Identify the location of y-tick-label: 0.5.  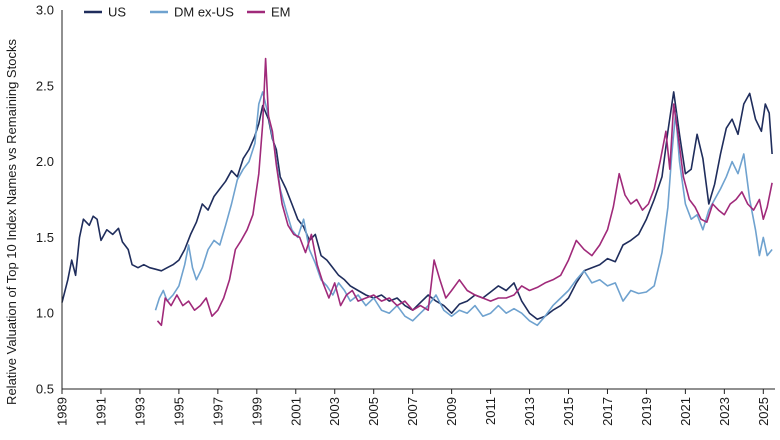
(45, 389).